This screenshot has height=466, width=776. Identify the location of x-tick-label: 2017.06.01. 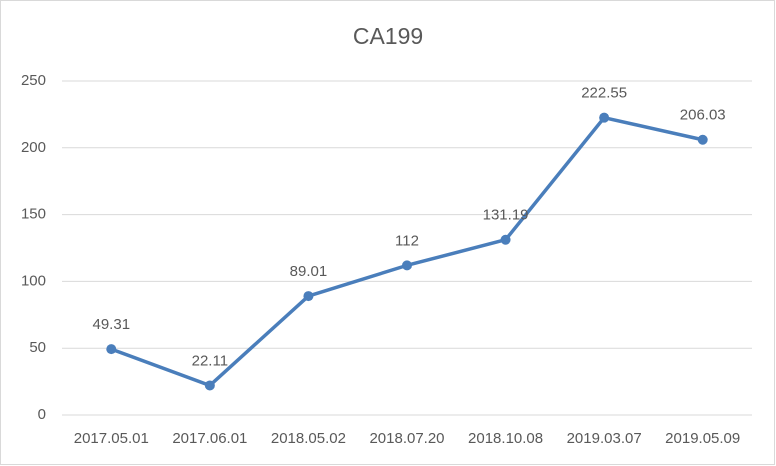
(209, 438).